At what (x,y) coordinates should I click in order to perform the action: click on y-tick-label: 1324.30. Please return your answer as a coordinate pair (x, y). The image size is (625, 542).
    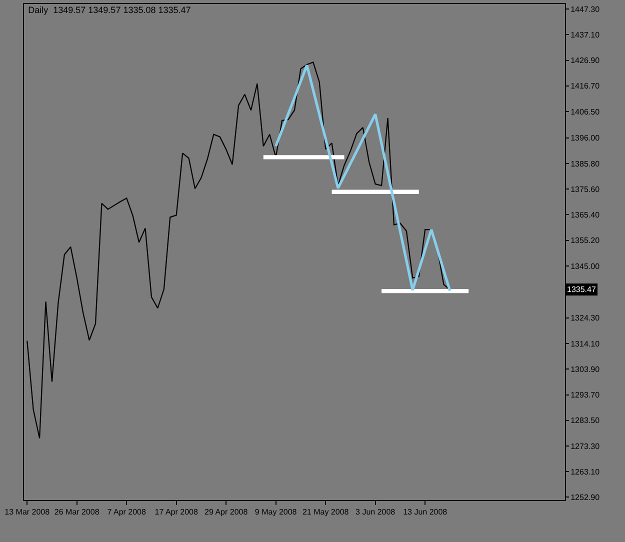
    Looking at the image, I should click on (585, 318).